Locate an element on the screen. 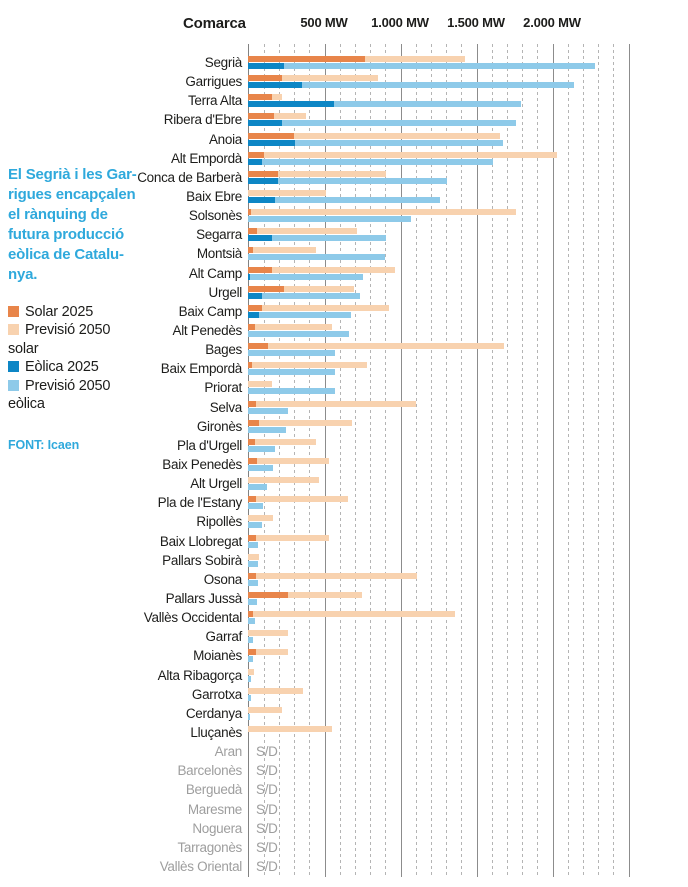 The width and height of the screenshot is (688, 887). chart-row: Montsià is located at coordinates (344, 253).